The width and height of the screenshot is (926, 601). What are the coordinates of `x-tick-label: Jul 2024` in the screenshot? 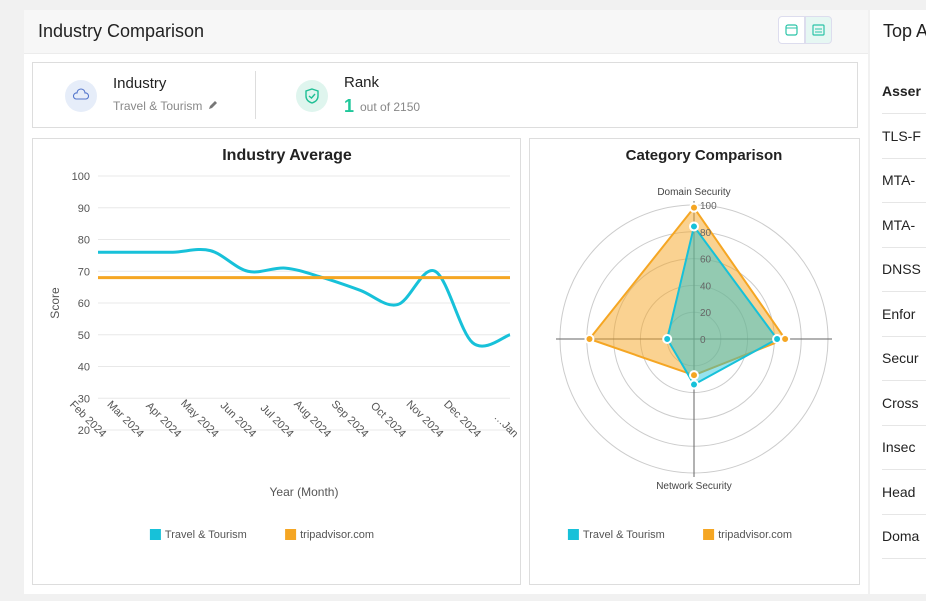 It's located at (277, 421).